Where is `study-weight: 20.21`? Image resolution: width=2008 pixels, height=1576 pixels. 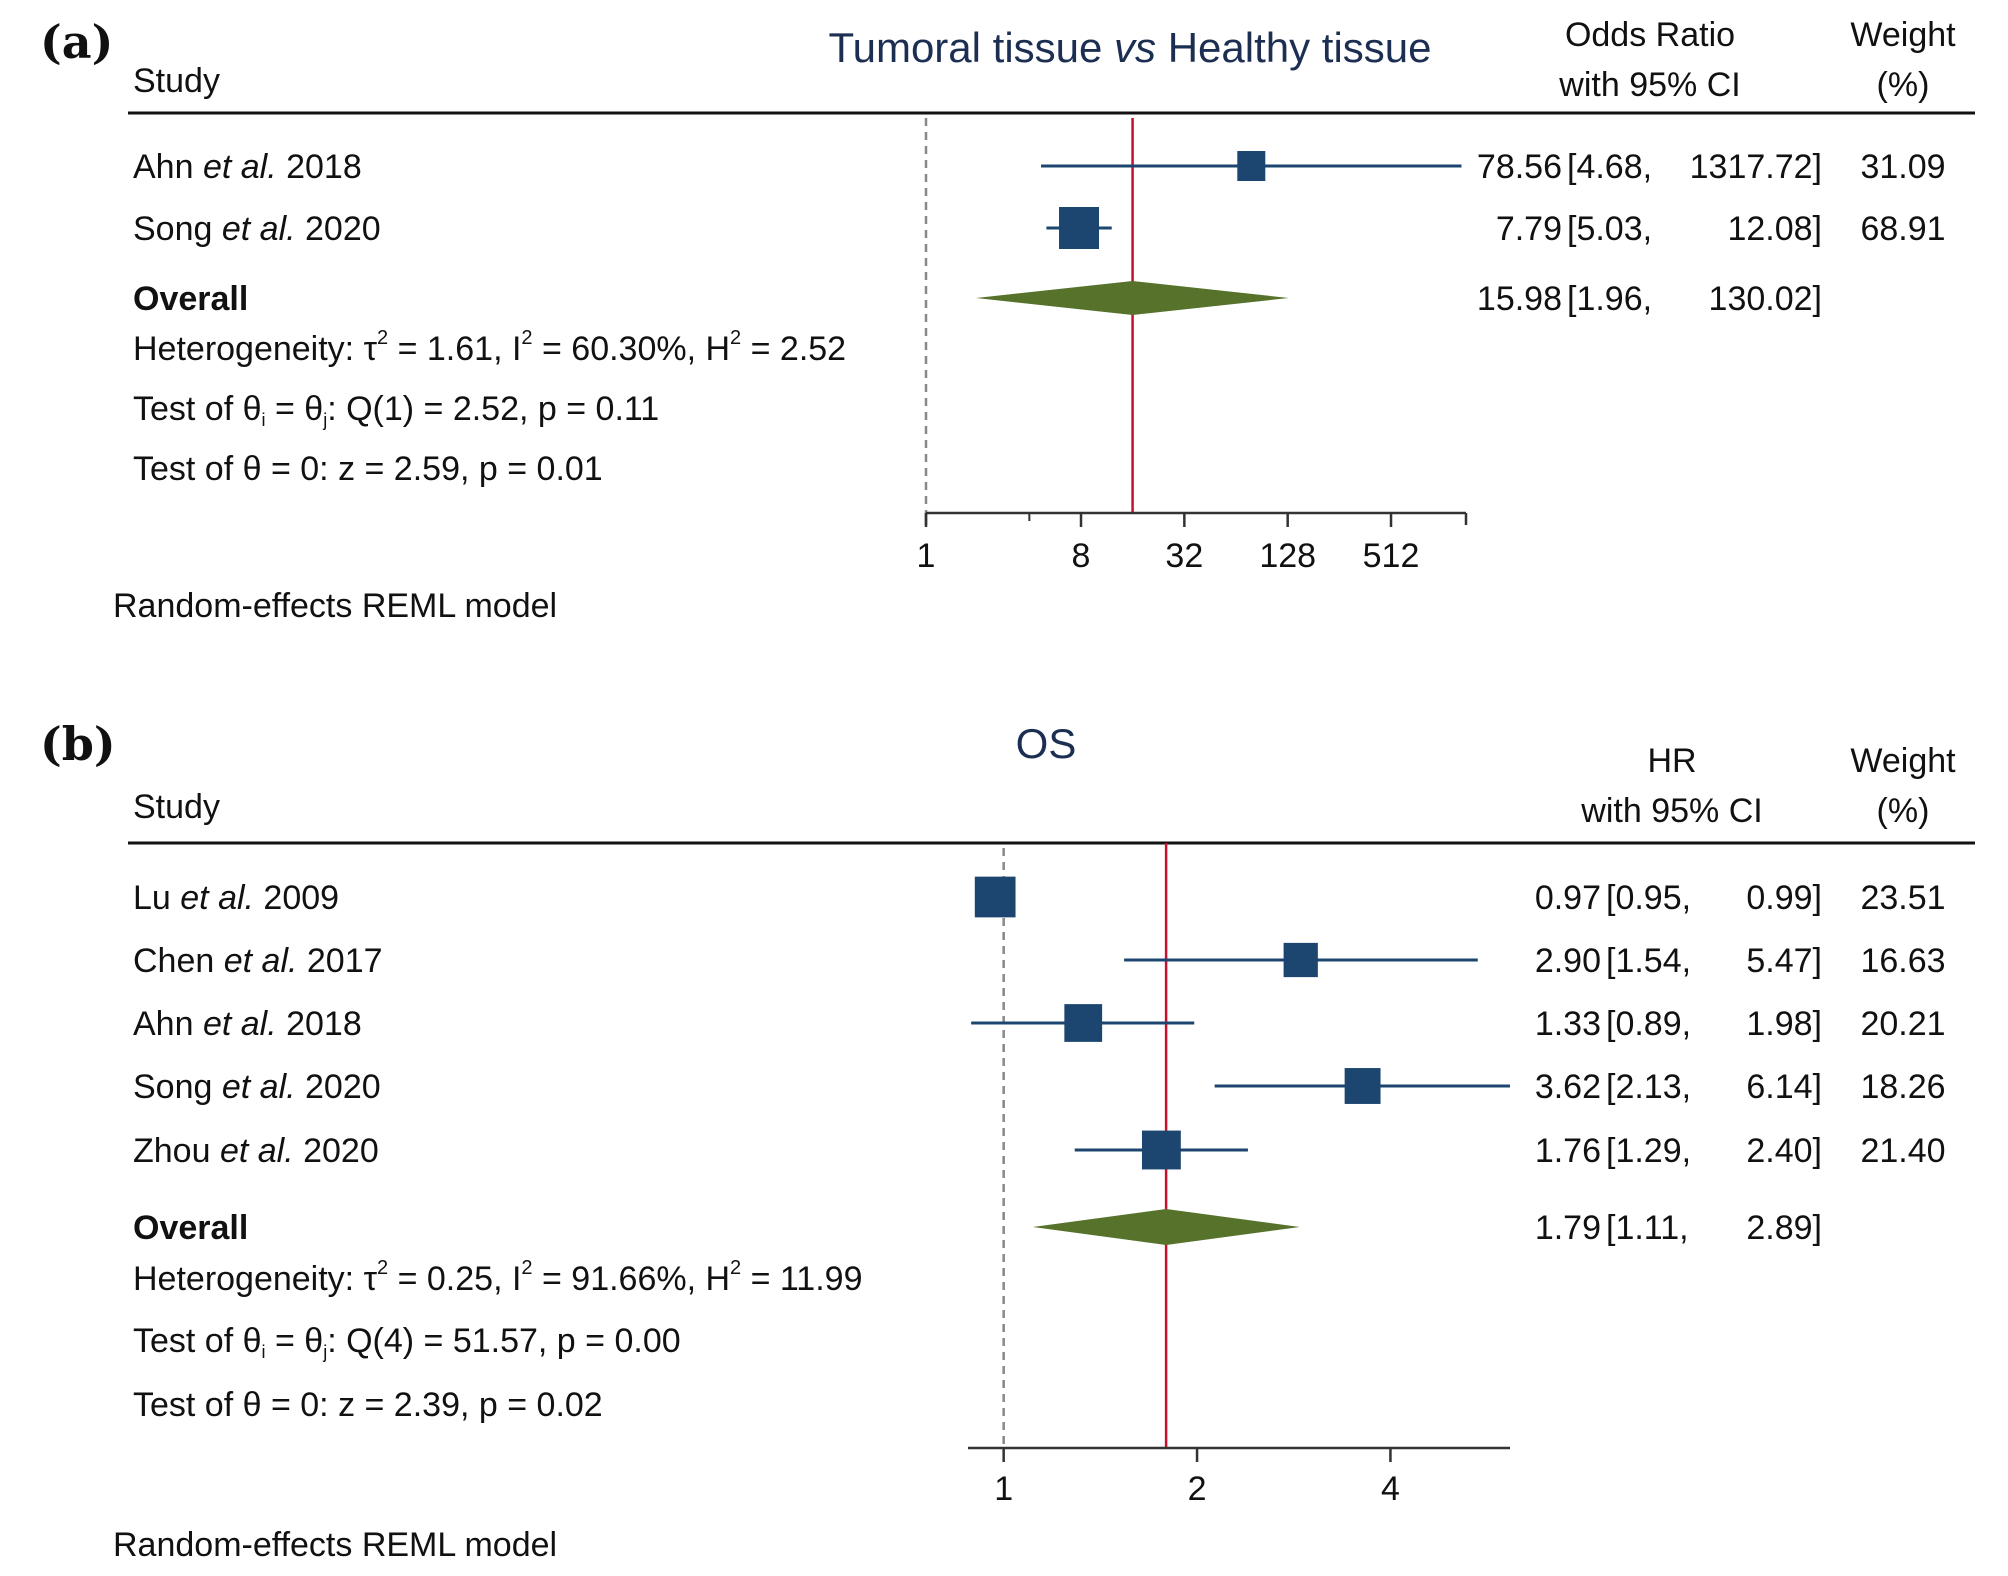
study-weight: 20.21 is located at coordinates (1902, 1024).